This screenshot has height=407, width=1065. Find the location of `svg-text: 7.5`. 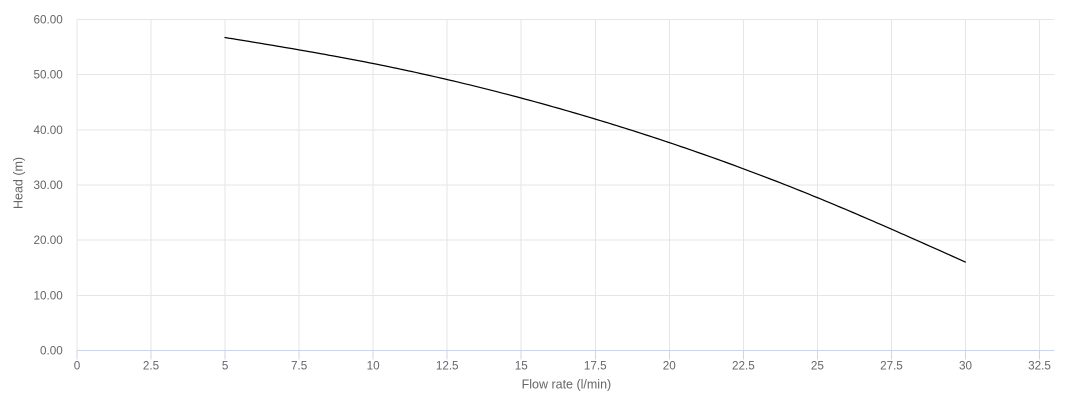

svg-text: 7.5 is located at coordinates (299, 365).